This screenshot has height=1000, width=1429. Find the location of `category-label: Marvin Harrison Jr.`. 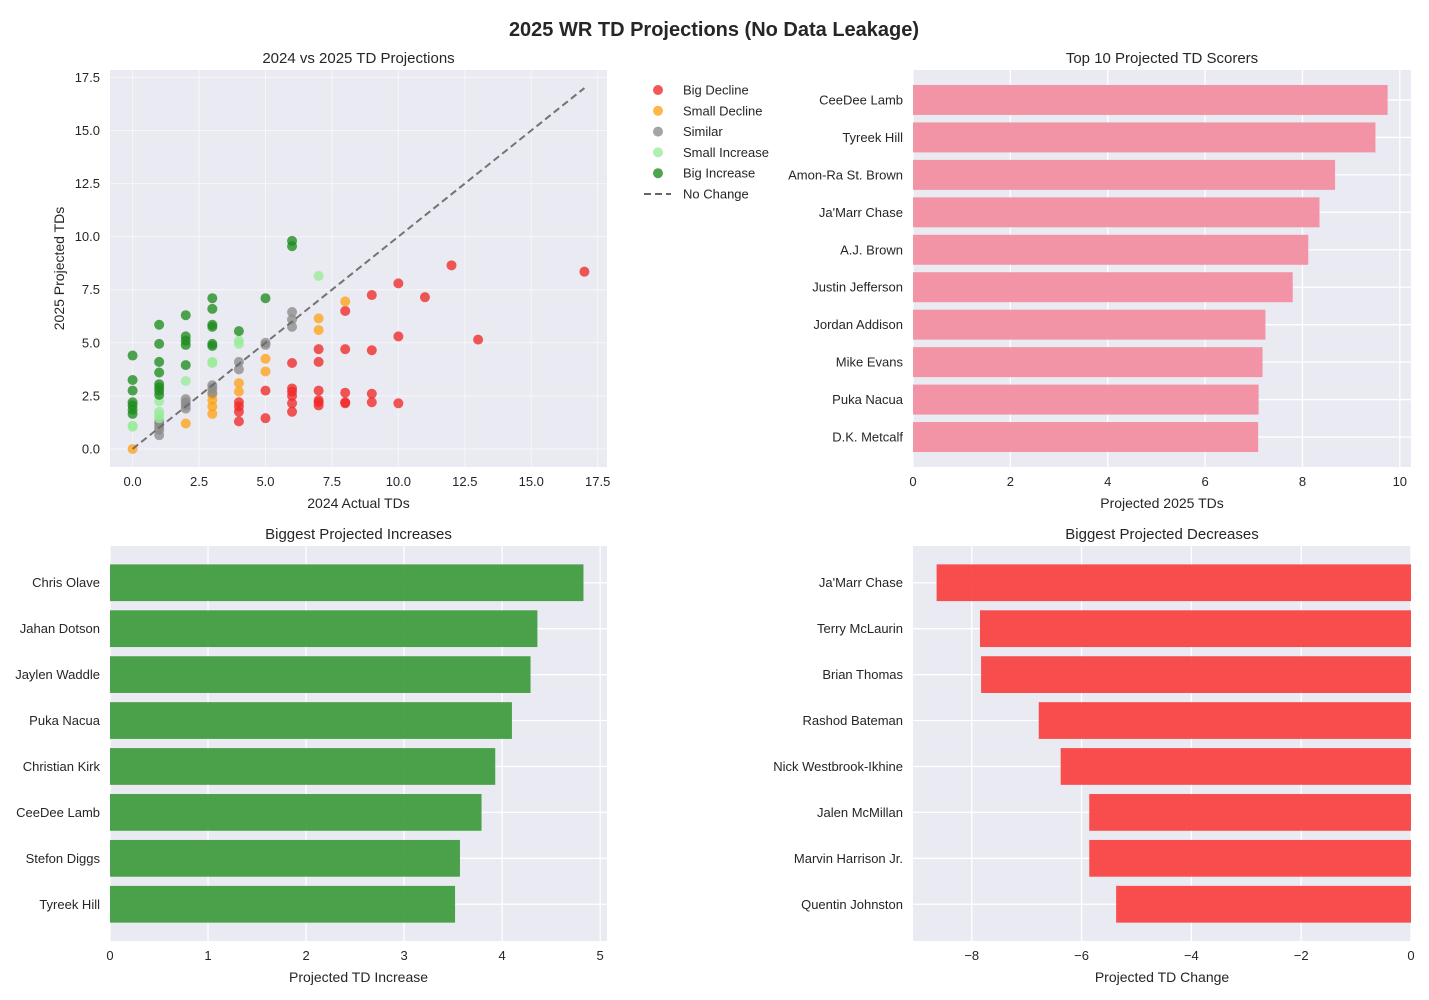

category-label: Marvin Harrison Jr. is located at coordinates (848, 858).